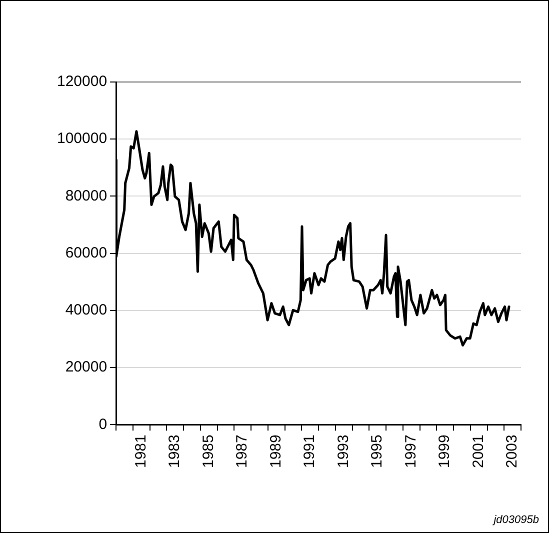 The width and height of the screenshot is (549, 533). I want to click on x-tick-label: 1985, so click(208, 451).